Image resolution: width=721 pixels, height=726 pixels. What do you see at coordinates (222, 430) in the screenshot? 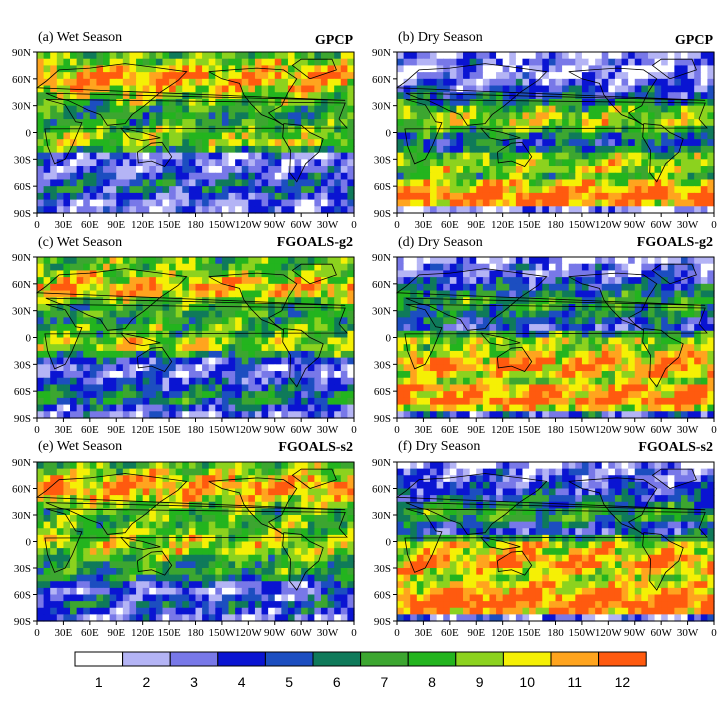
I see `x-tick-label: 150W` at bounding box center [222, 430].